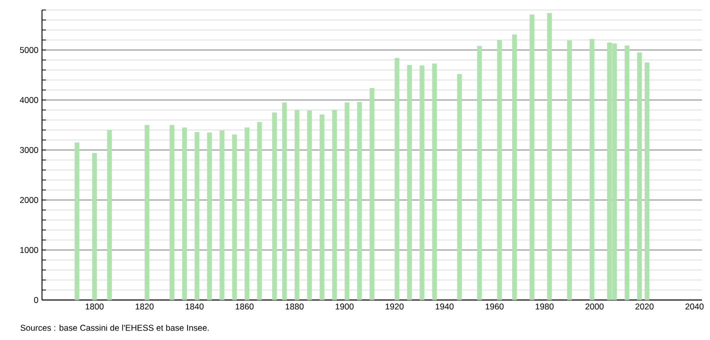  Describe the element at coordinates (695, 307) in the screenshot. I see `x-tick-label: 2040` at that location.